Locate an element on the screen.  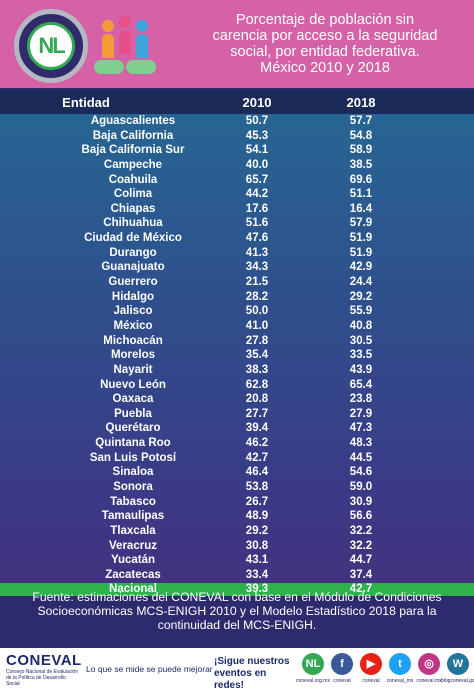
entidad-cell: Aguascalientes is located at coordinates (133, 121).